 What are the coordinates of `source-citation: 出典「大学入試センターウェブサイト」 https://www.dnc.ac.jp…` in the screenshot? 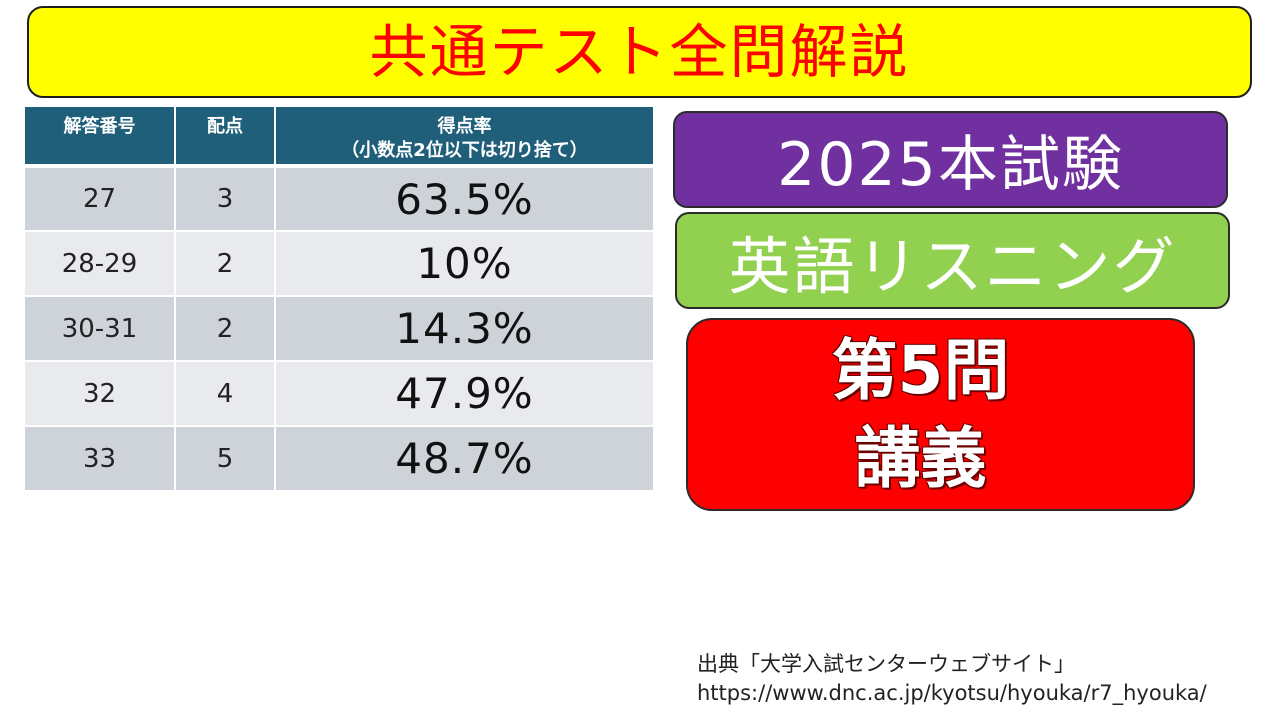 It's located at (984, 679).